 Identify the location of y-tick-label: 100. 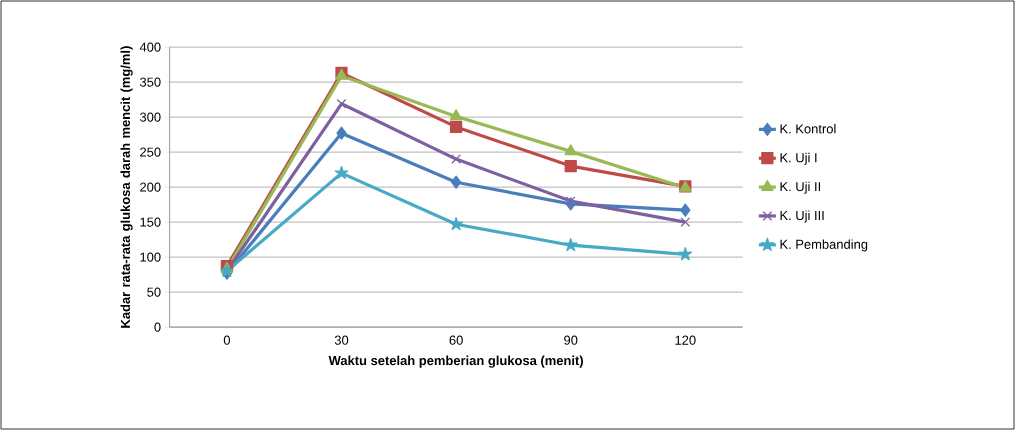
(150, 257).